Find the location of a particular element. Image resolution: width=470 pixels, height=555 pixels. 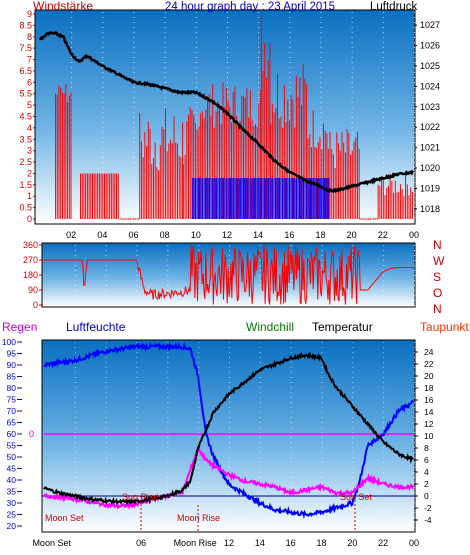

humidity-tick: 100 is located at coordinates (9, 342).